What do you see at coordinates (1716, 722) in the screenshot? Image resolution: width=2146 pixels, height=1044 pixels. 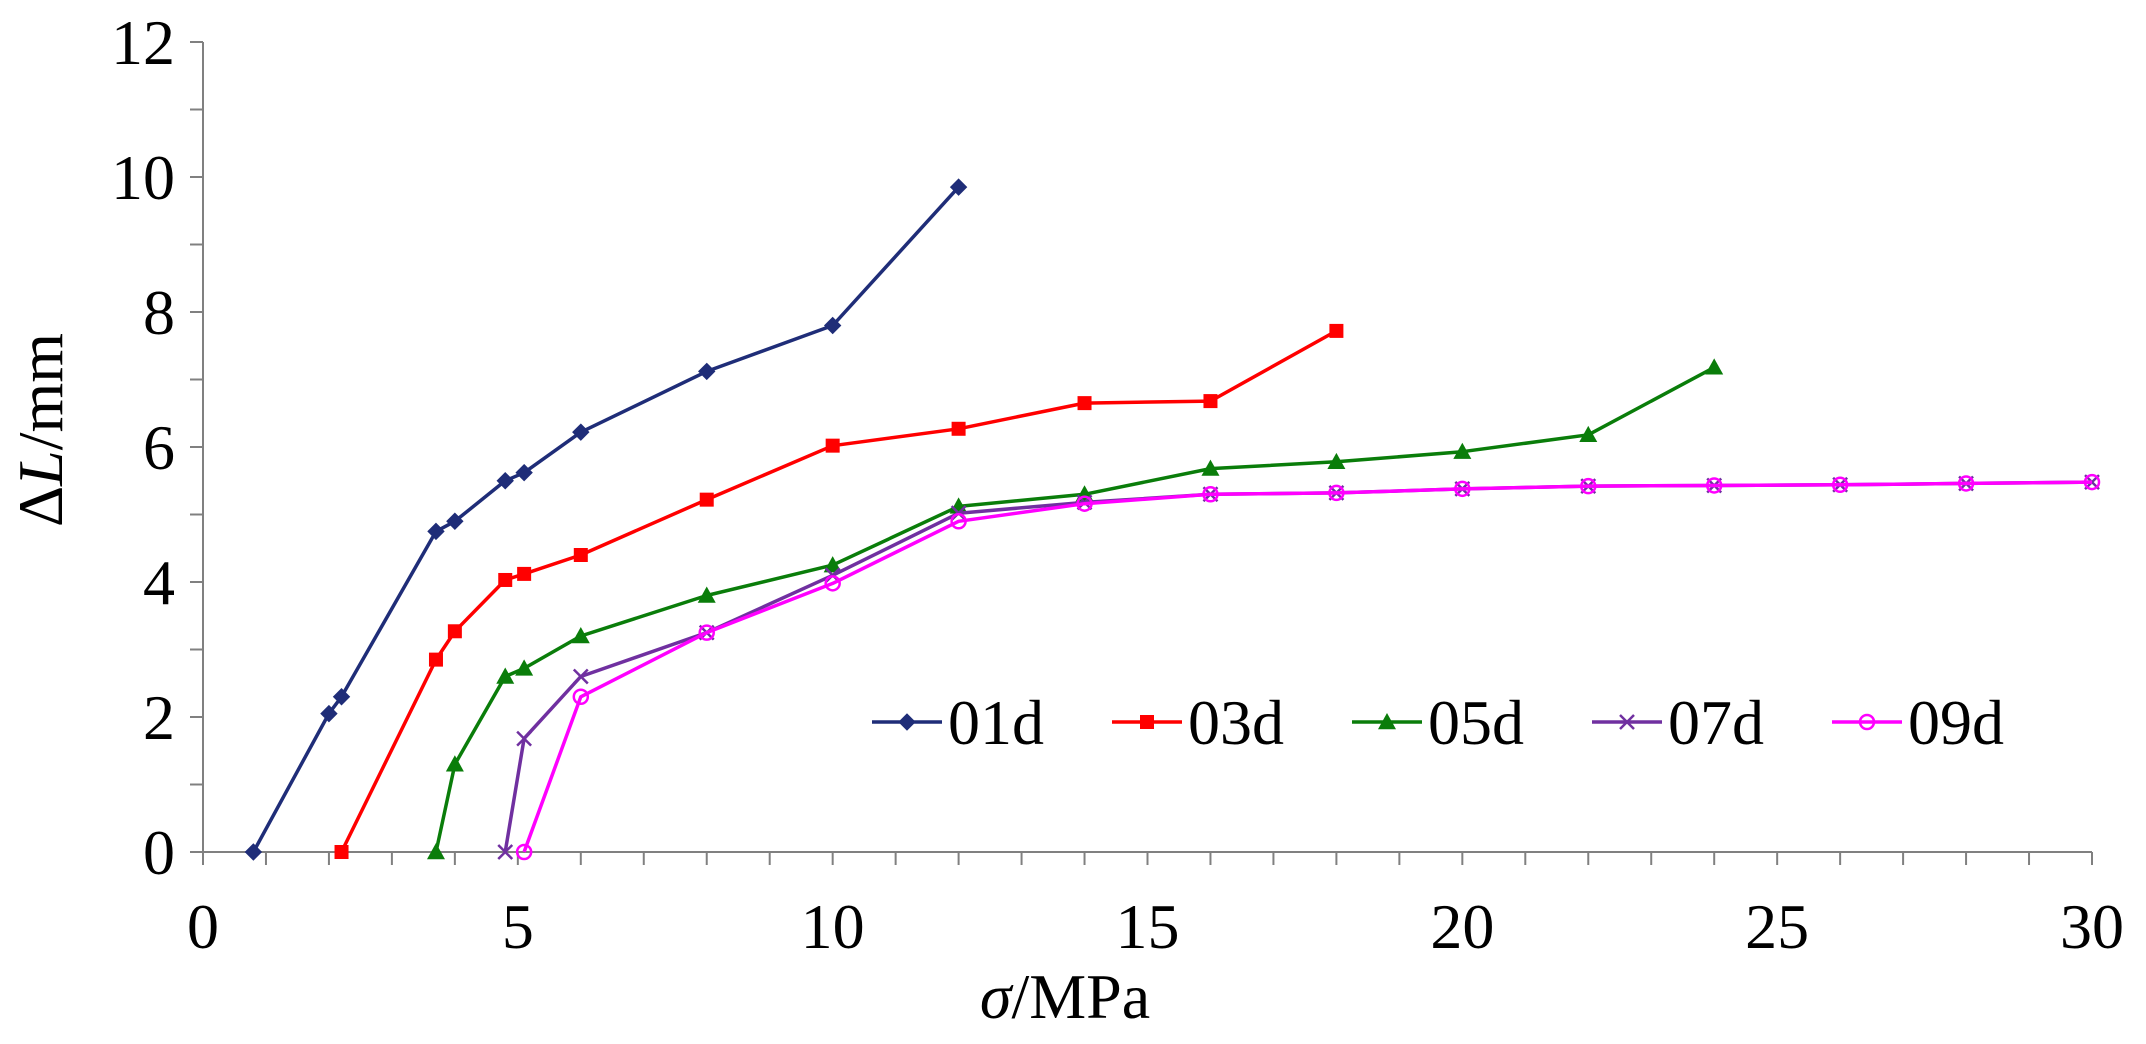 I see `legend-label: 07d` at bounding box center [1716, 722].